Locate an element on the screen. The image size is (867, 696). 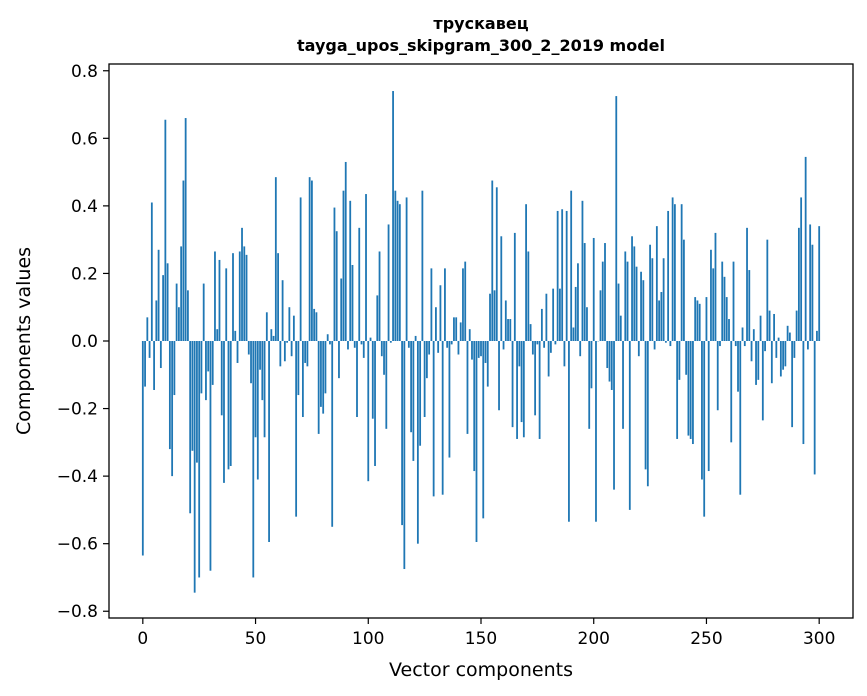
y-tick-label: 0.4 is located at coordinates (84, 207).